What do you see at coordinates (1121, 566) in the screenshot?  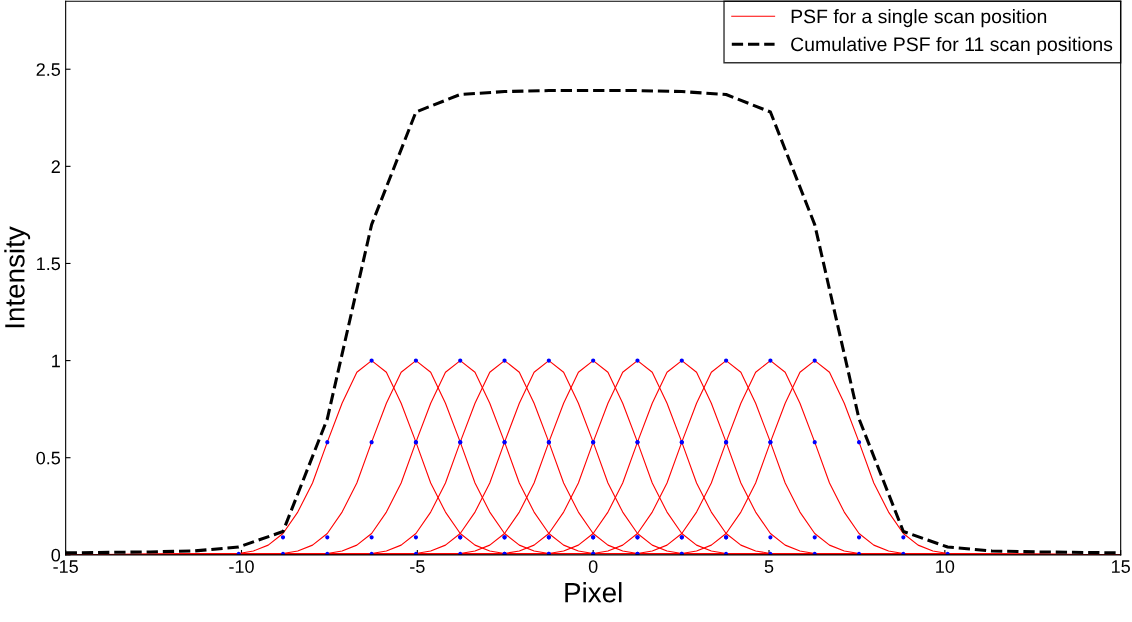 I see `x-tick-label: 15` at bounding box center [1121, 566].